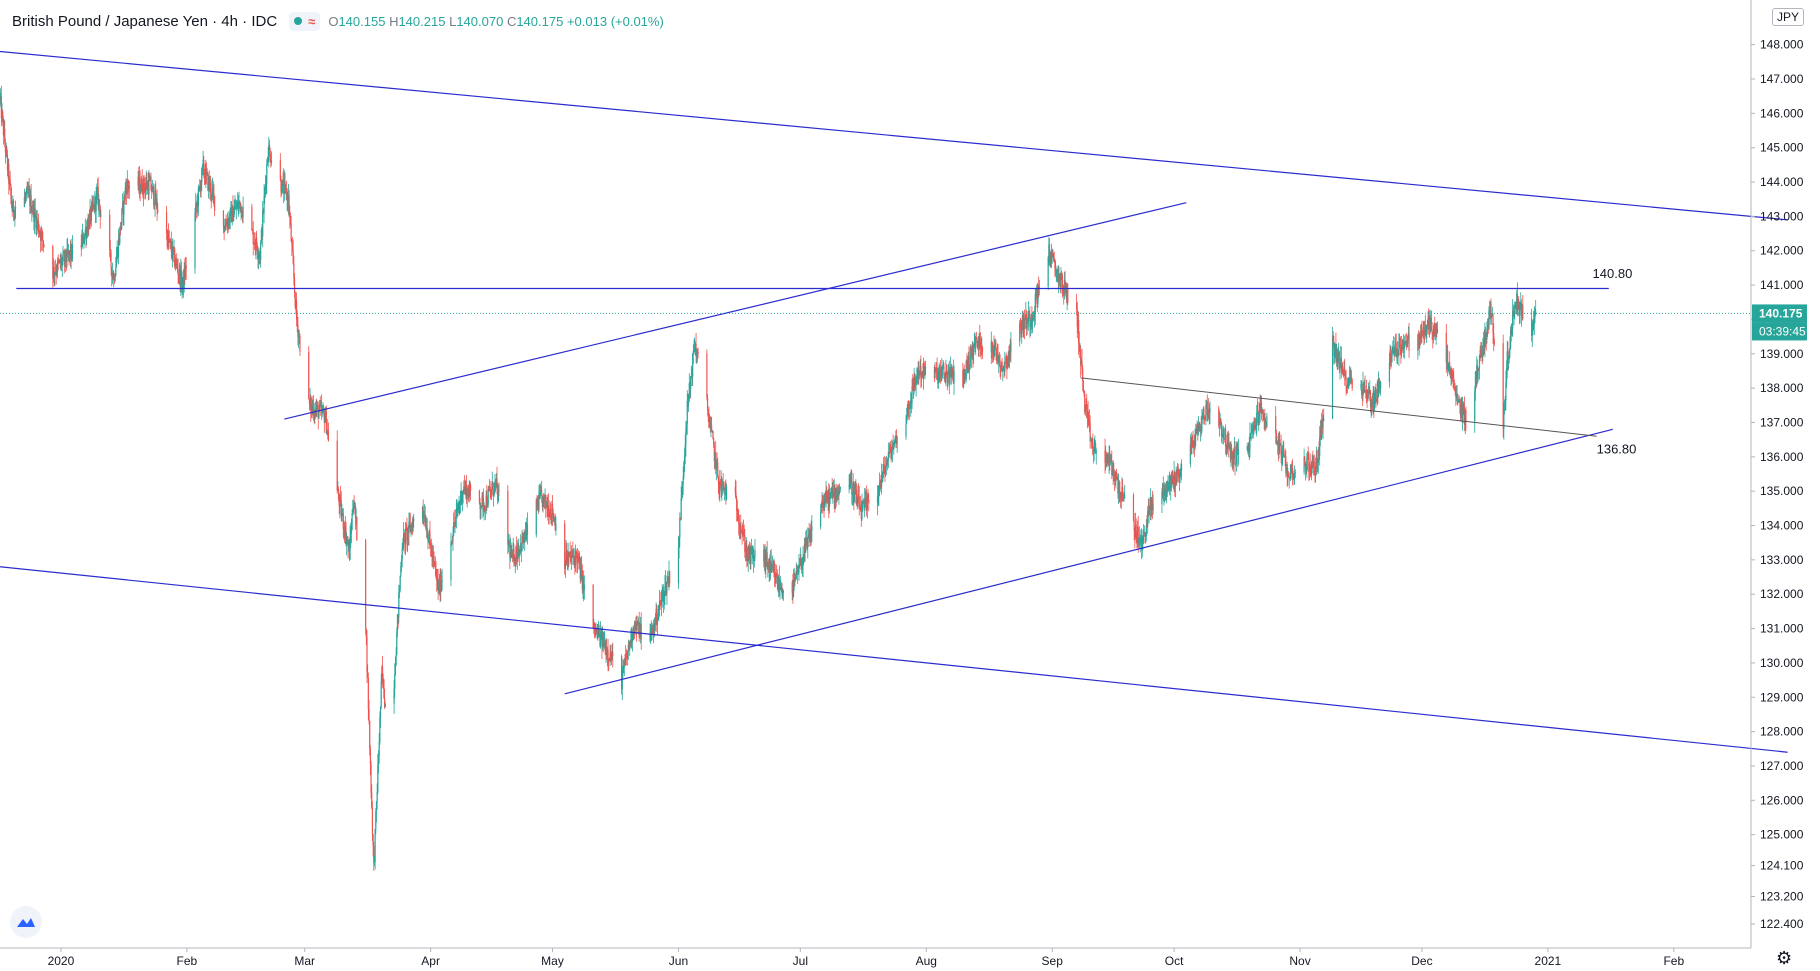 Image resolution: width=1820 pixels, height=971 pixels. I want to click on status-indicators: ≈, so click(305, 21).